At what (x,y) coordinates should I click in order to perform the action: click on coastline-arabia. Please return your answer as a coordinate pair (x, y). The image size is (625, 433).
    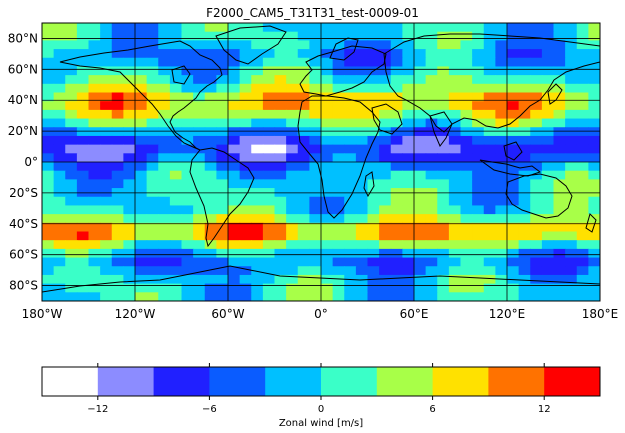
    Looking at the image, I should click on (387, 119).